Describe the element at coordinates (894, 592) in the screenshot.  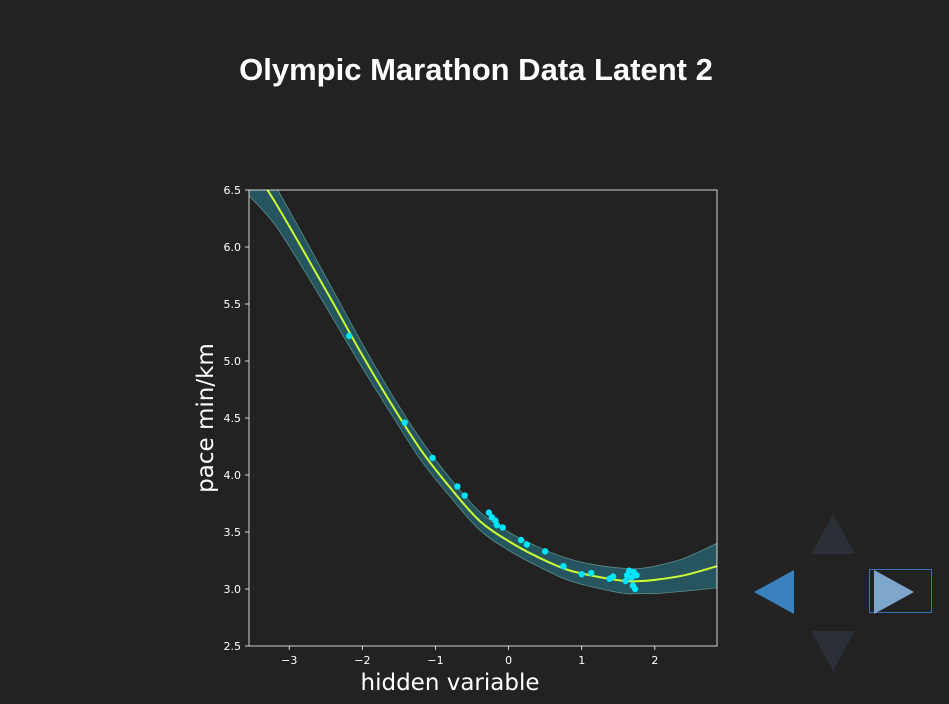
I see `navigate-right-arrow-icon` at that location.